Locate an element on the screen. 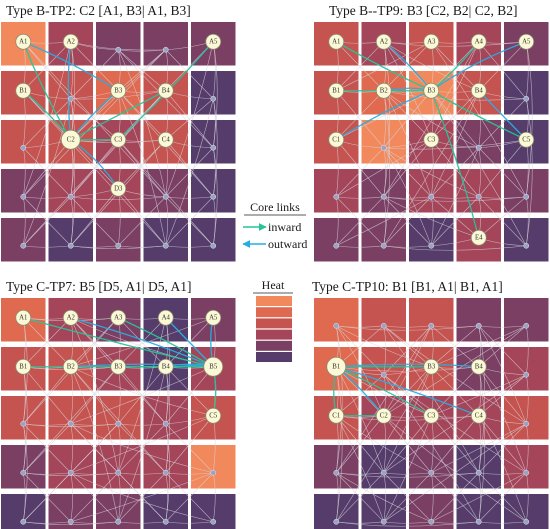 Image resolution: width=550 pixels, height=529 pixels. heat-legend: Heat is located at coordinates (273, 320).